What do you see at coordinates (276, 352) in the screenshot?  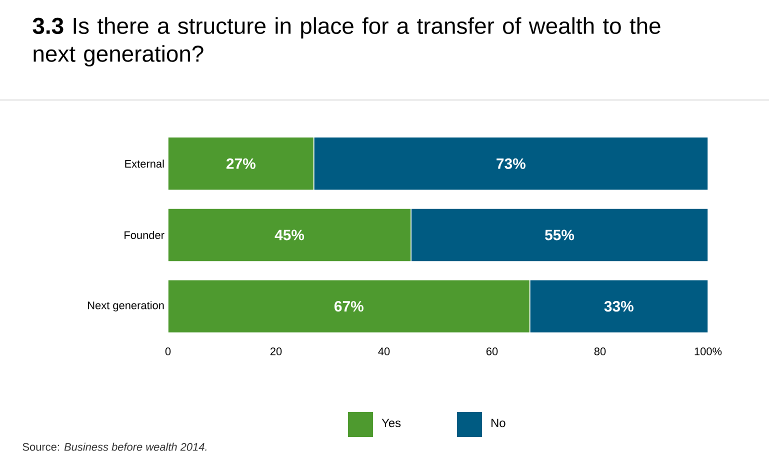 I see `x-tick-label: 20` at bounding box center [276, 352].